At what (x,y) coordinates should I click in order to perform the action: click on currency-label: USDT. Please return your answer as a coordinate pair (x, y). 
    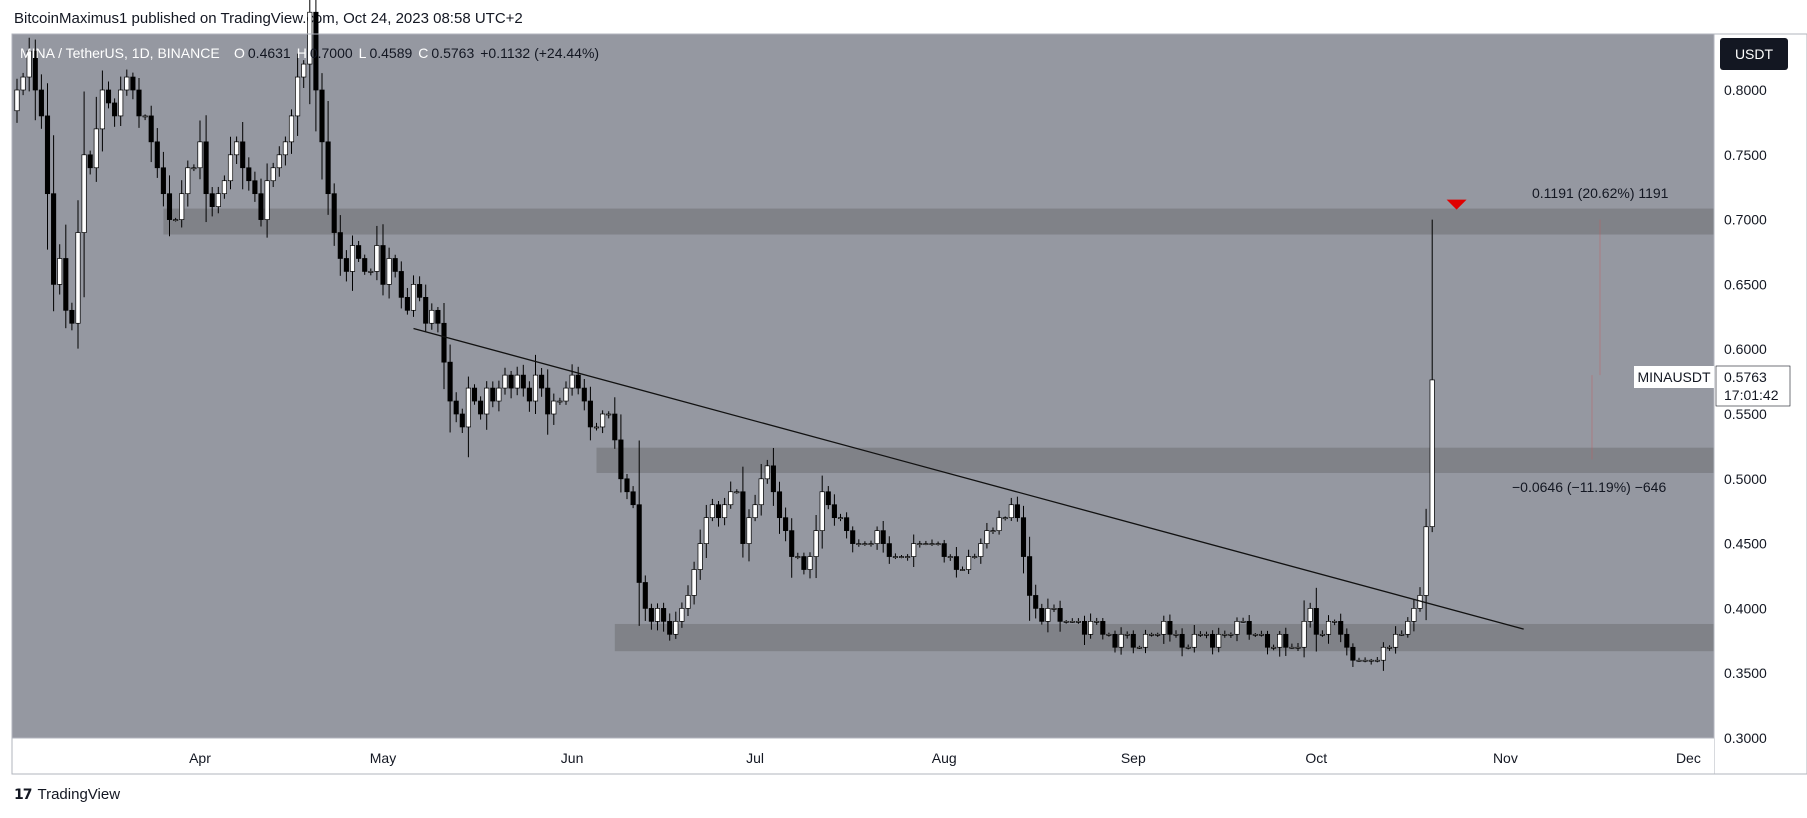
    Looking at the image, I should click on (1754, 54).